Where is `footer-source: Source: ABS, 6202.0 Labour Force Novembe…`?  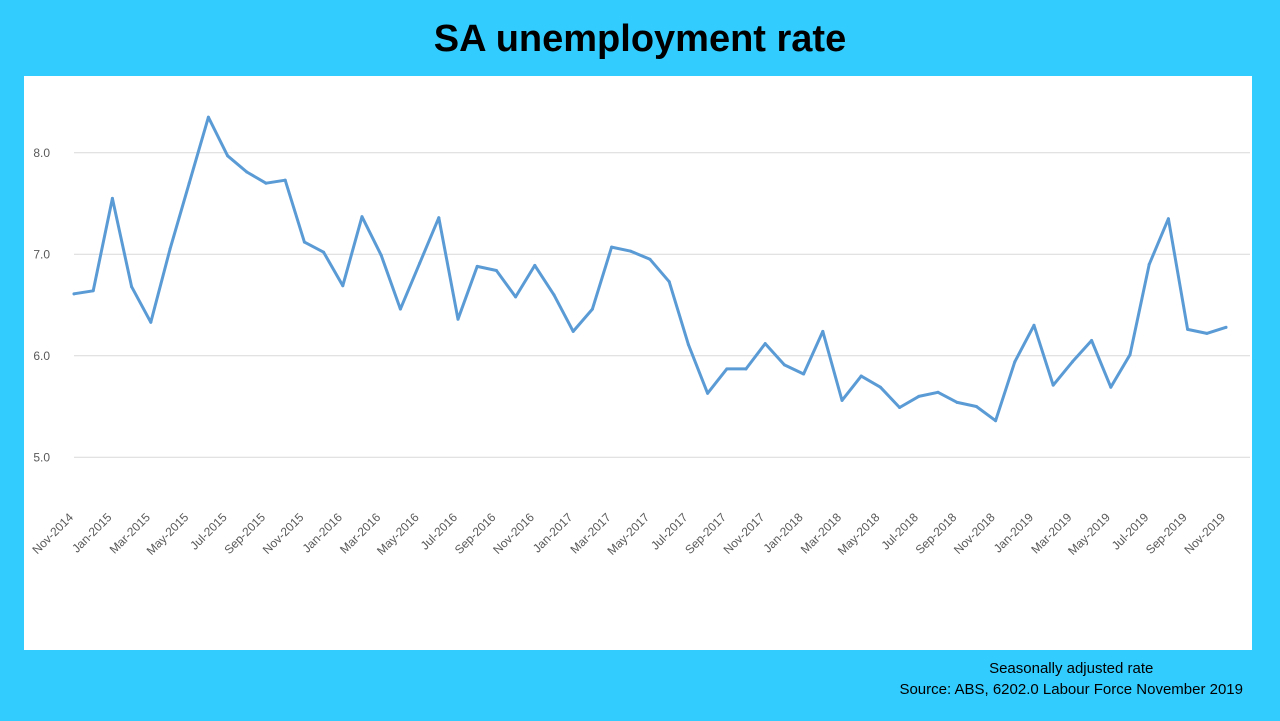
footer-source: Source: ABS, 6202.0 Labour Force Novembe… is located at coordinates (1071, 689).